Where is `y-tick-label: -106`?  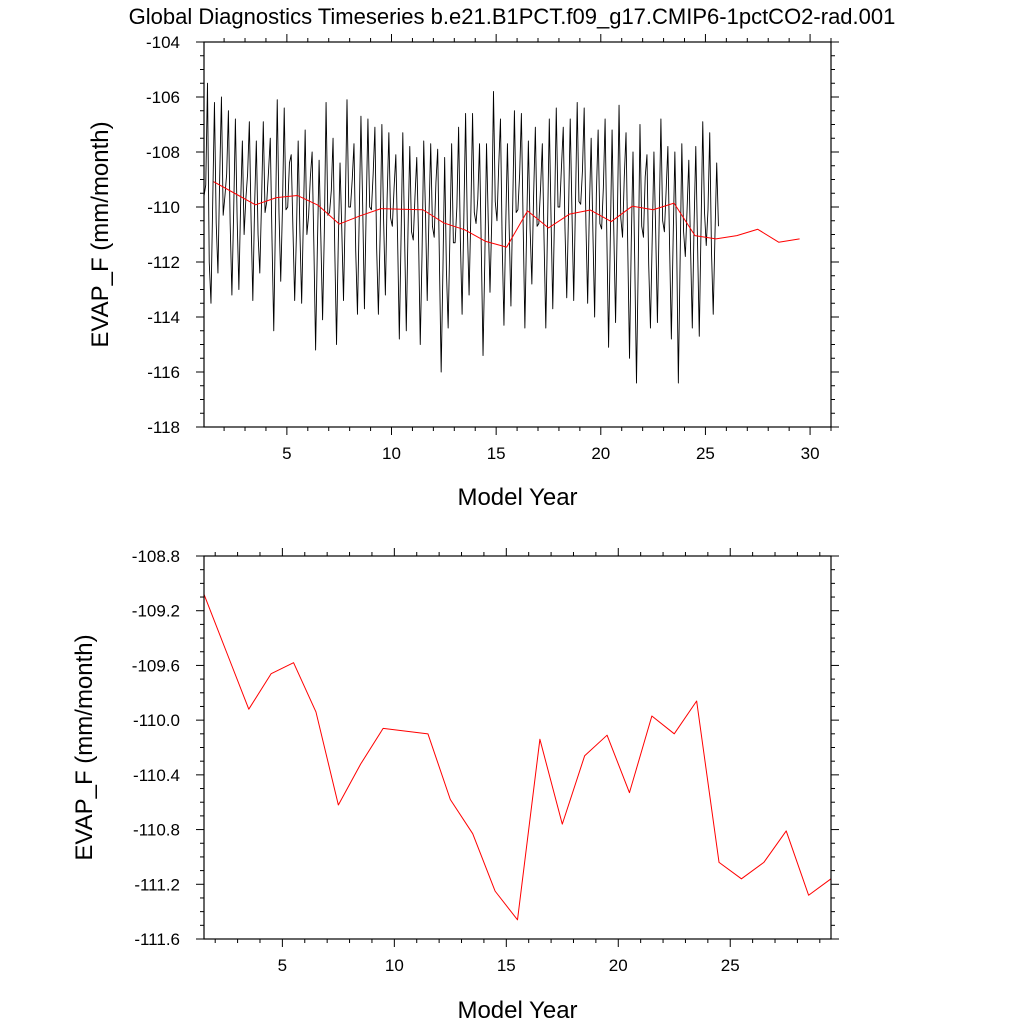 y-tick-label: -106 is located at coordinates (163, 97).